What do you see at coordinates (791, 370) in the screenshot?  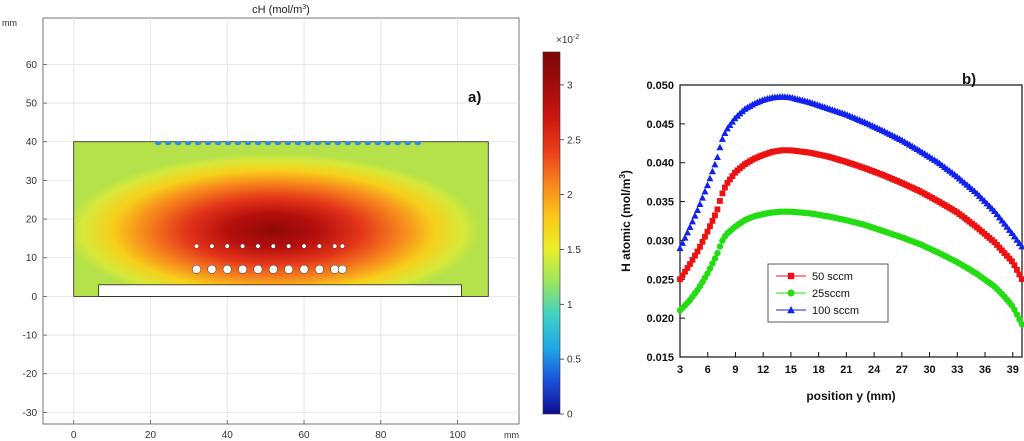 I see `x-tick-label: 15` at bounding box center [791, 370].